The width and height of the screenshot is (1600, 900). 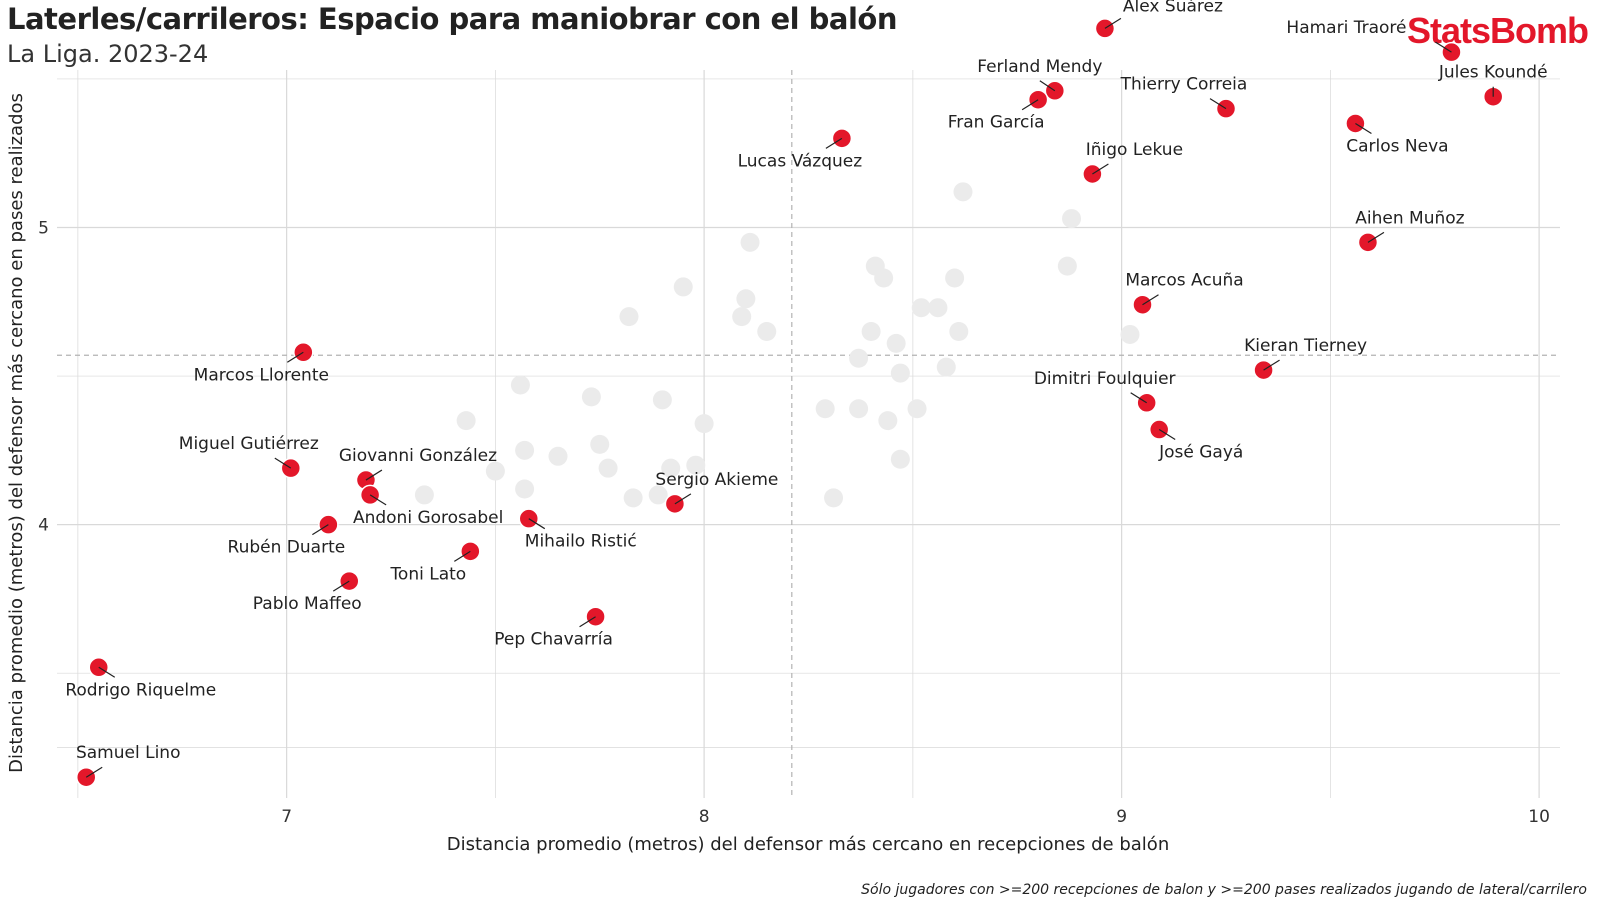 What do you see at coordinates (1200, 453) in the screenshot?
I see `player-label: José Gayá` at bounding box center [1200, 453].